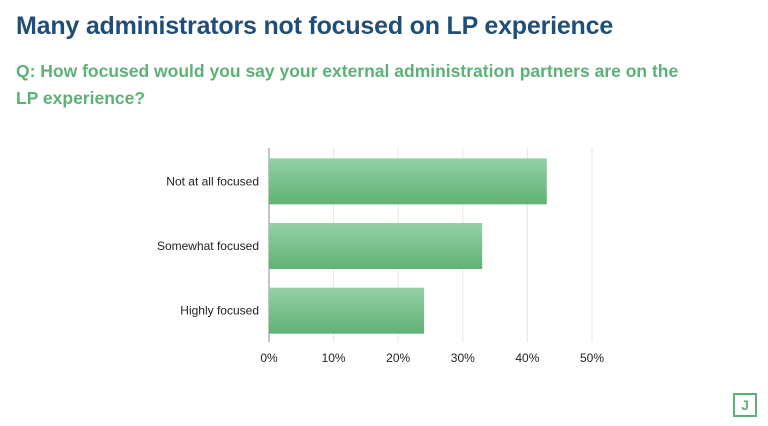 This screenshot has height=426, width=768. Describe the element at coordinates (212, 181) in the screenshot. I see `category-label: Not at all focused` at that location.